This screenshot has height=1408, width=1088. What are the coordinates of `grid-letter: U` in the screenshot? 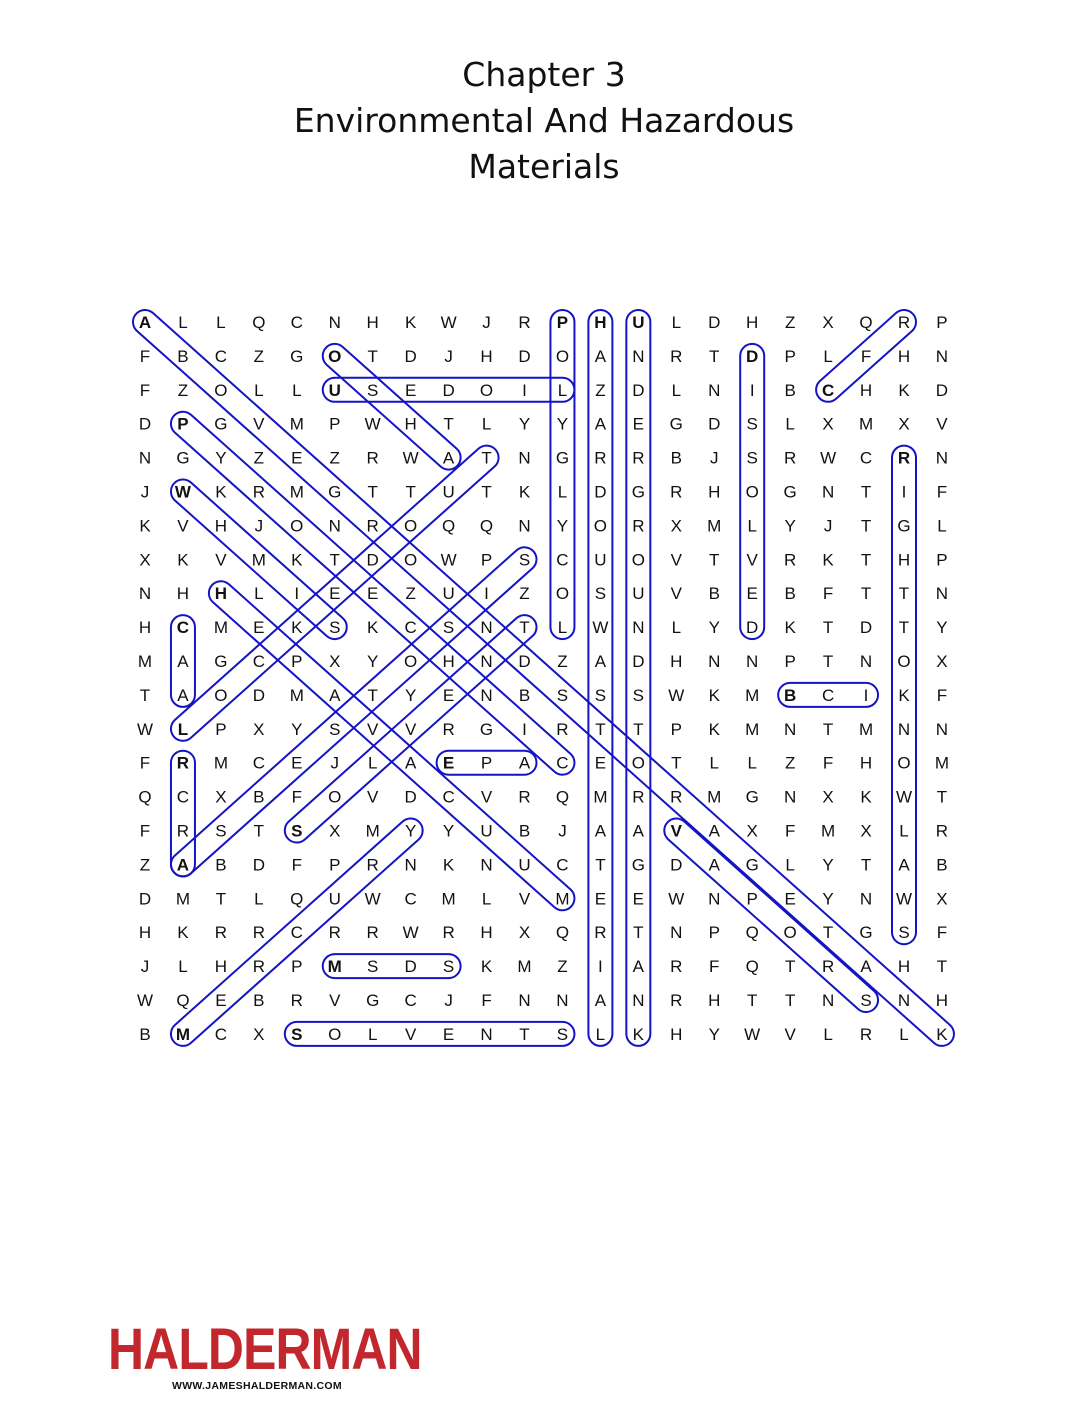 It's located at (600, 559).